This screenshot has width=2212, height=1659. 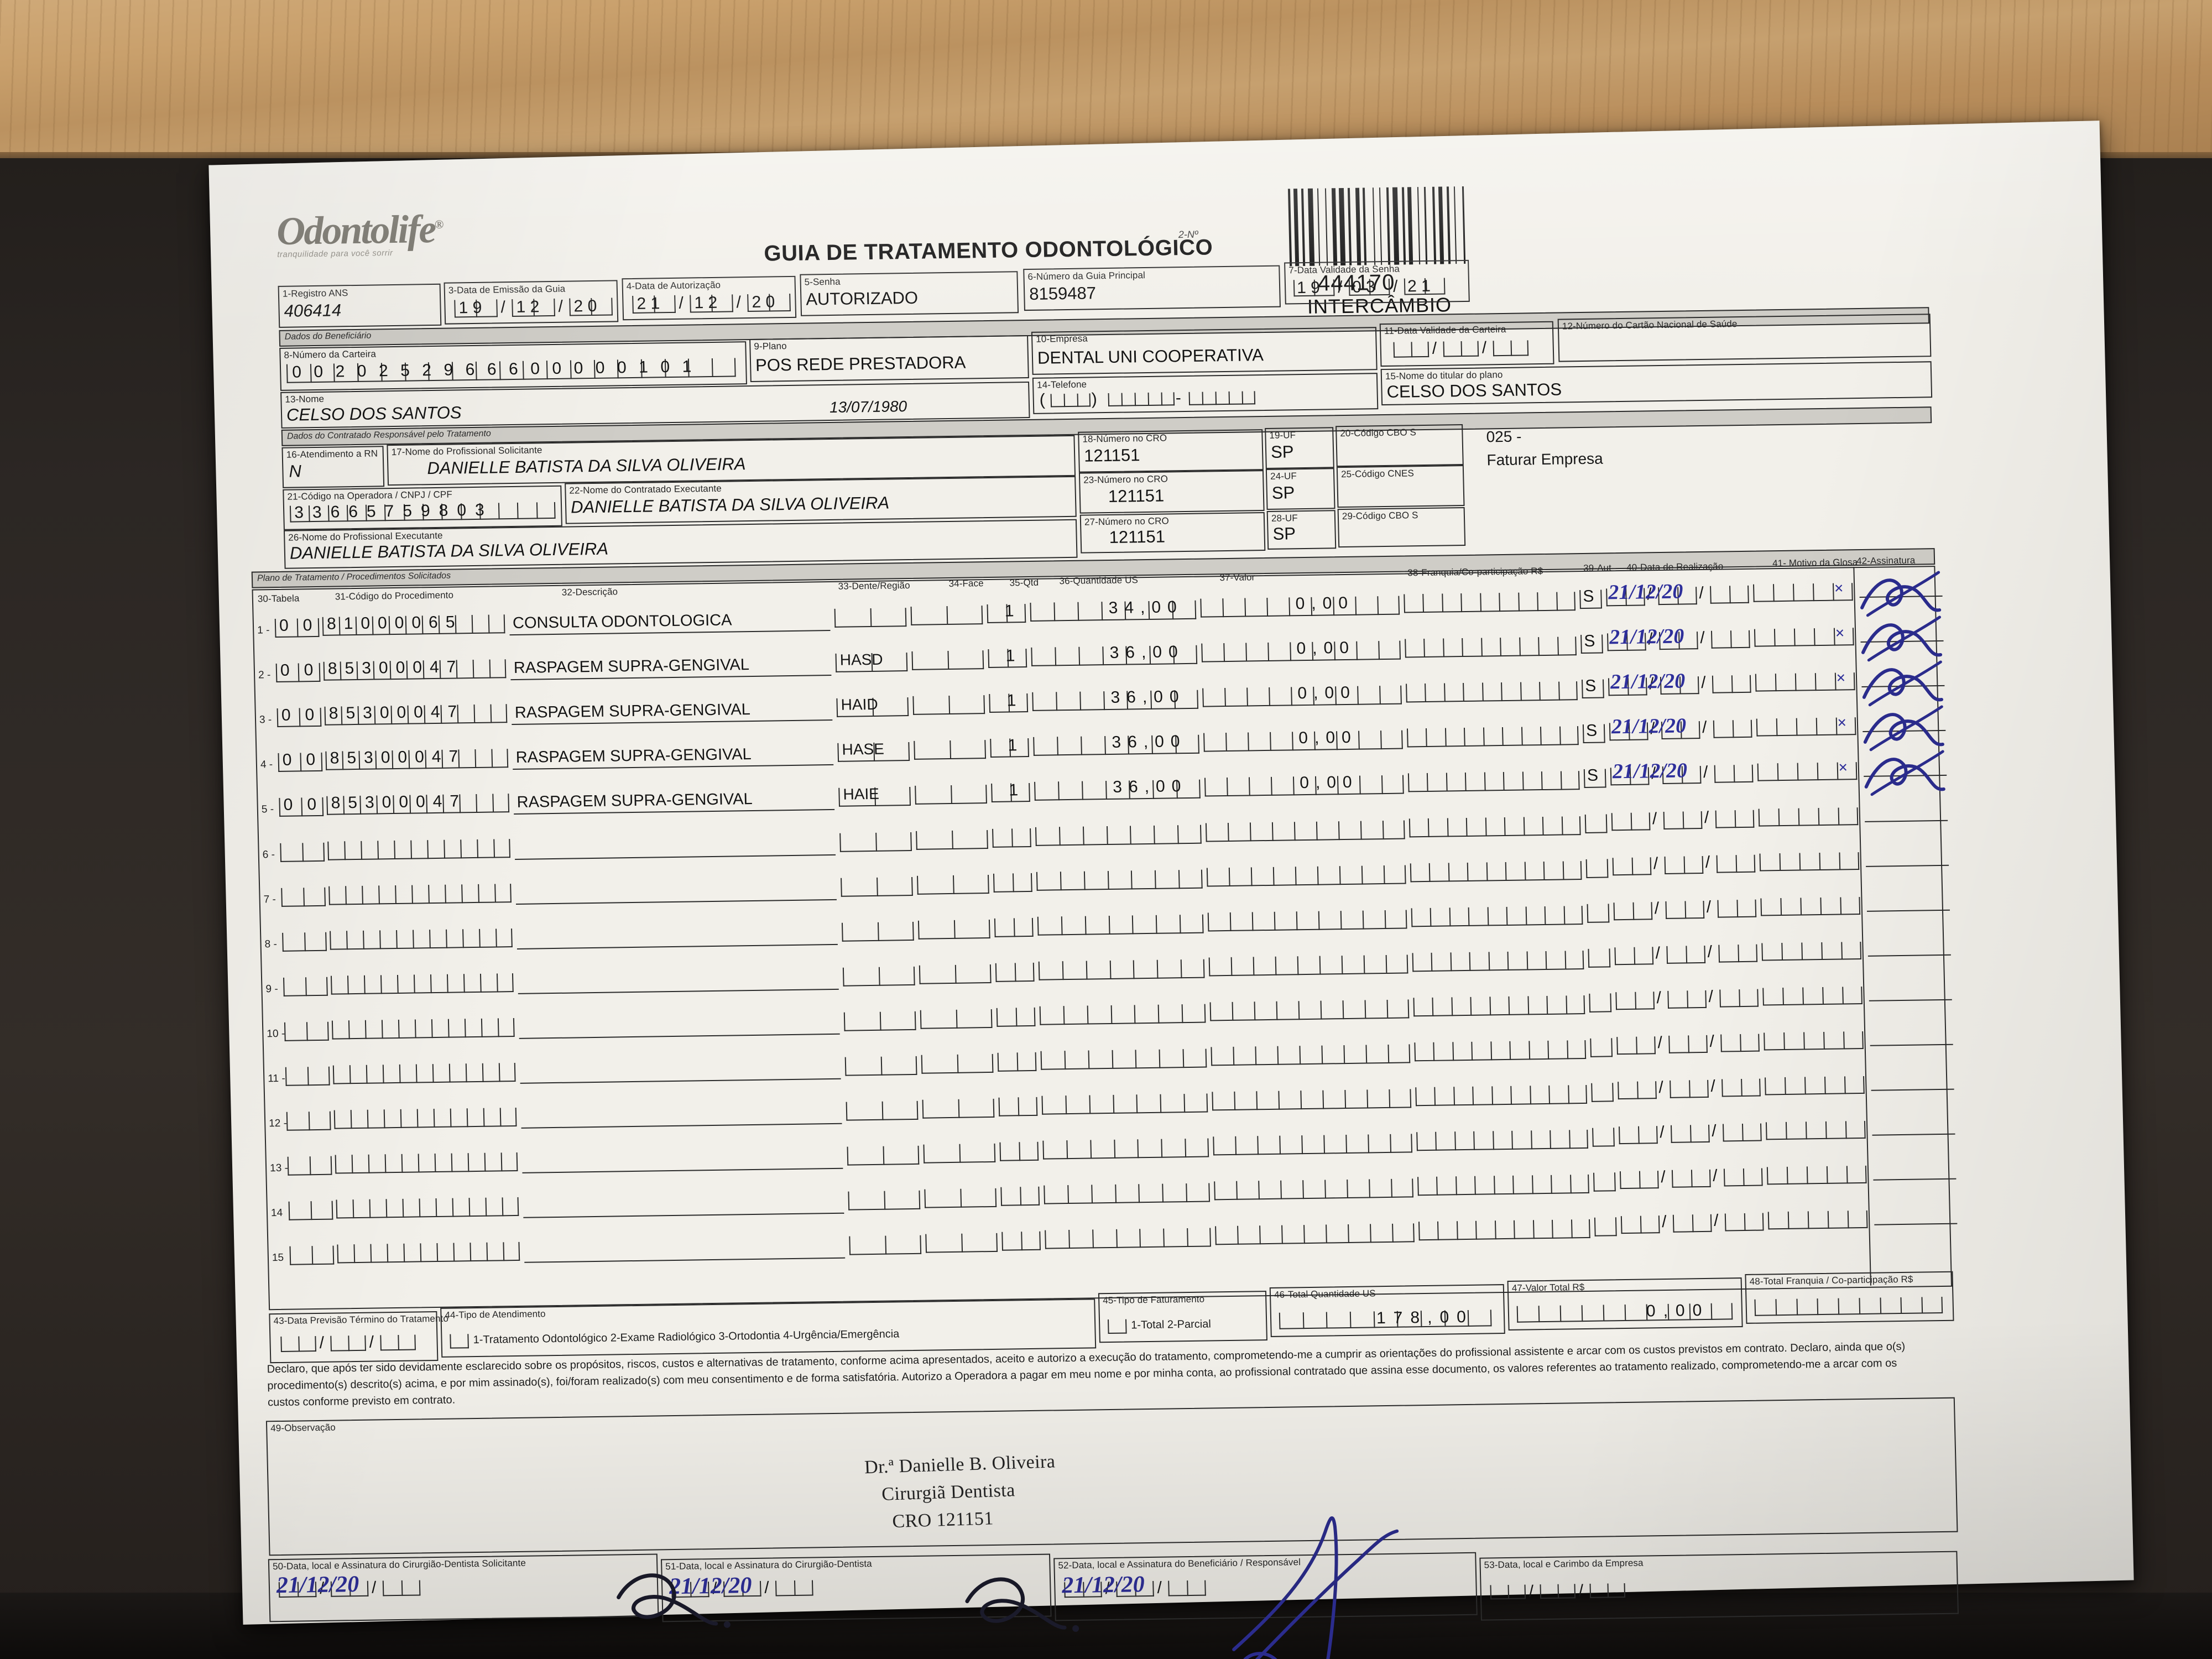 What do you see at coordinates (1182, 1317) in the screenshot?
I see `field-45-tipo-faturamento: 45-Tipo de Faturamento 1-Total 2-Parcial` at bounding box center [1182, 1317].